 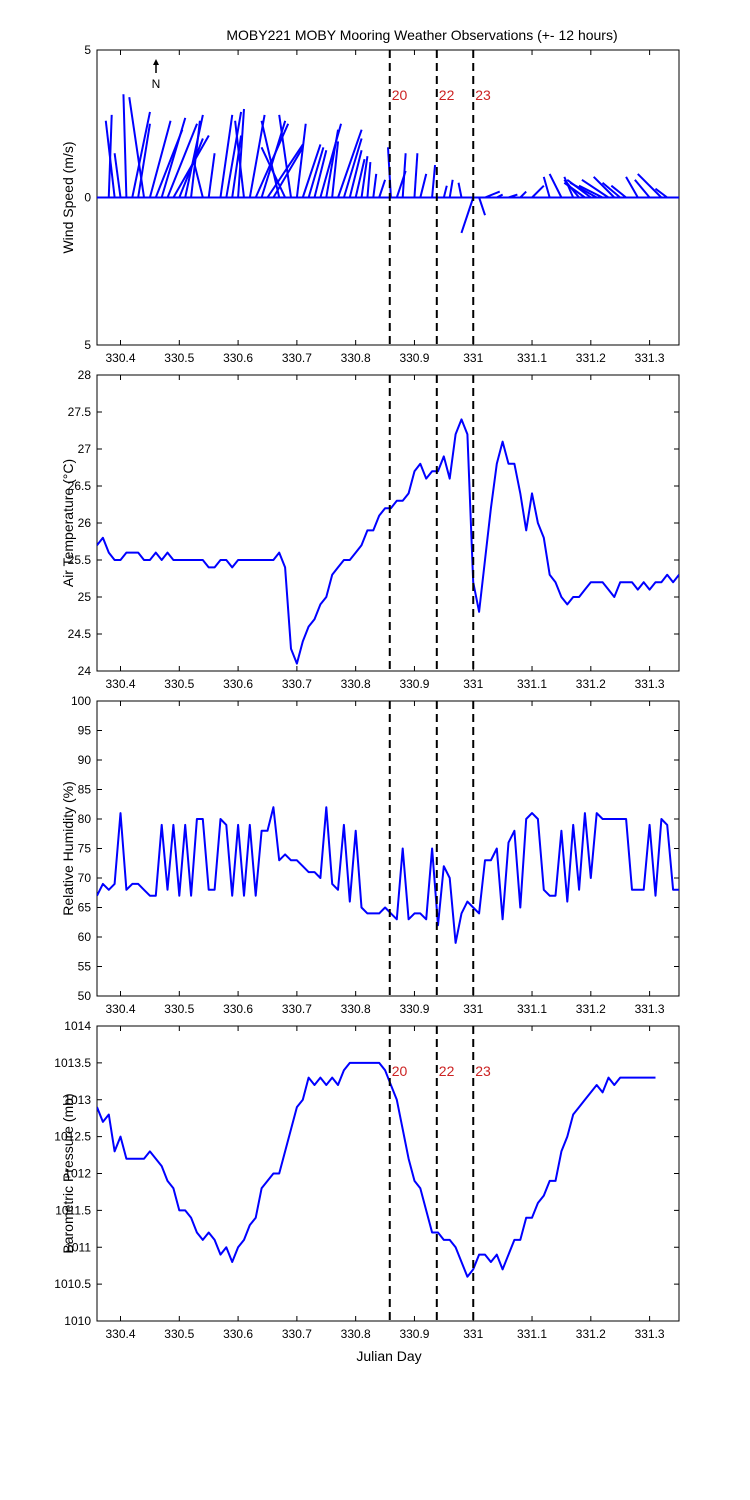 What do you see at coordinates (68, 197) in the screenshot?
I see `wind-speed-y-axis-label: Wind Speed (m/s)` at bounding box center [68, 197].